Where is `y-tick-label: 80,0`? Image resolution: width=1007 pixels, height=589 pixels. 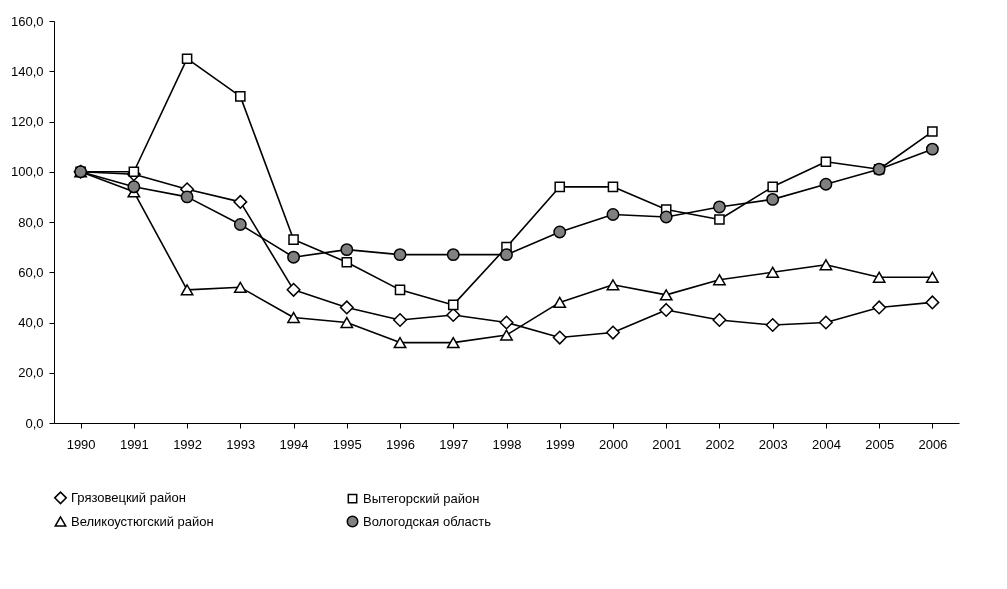 y-tick-label: 80,0 is located at coordinates (31, 222).